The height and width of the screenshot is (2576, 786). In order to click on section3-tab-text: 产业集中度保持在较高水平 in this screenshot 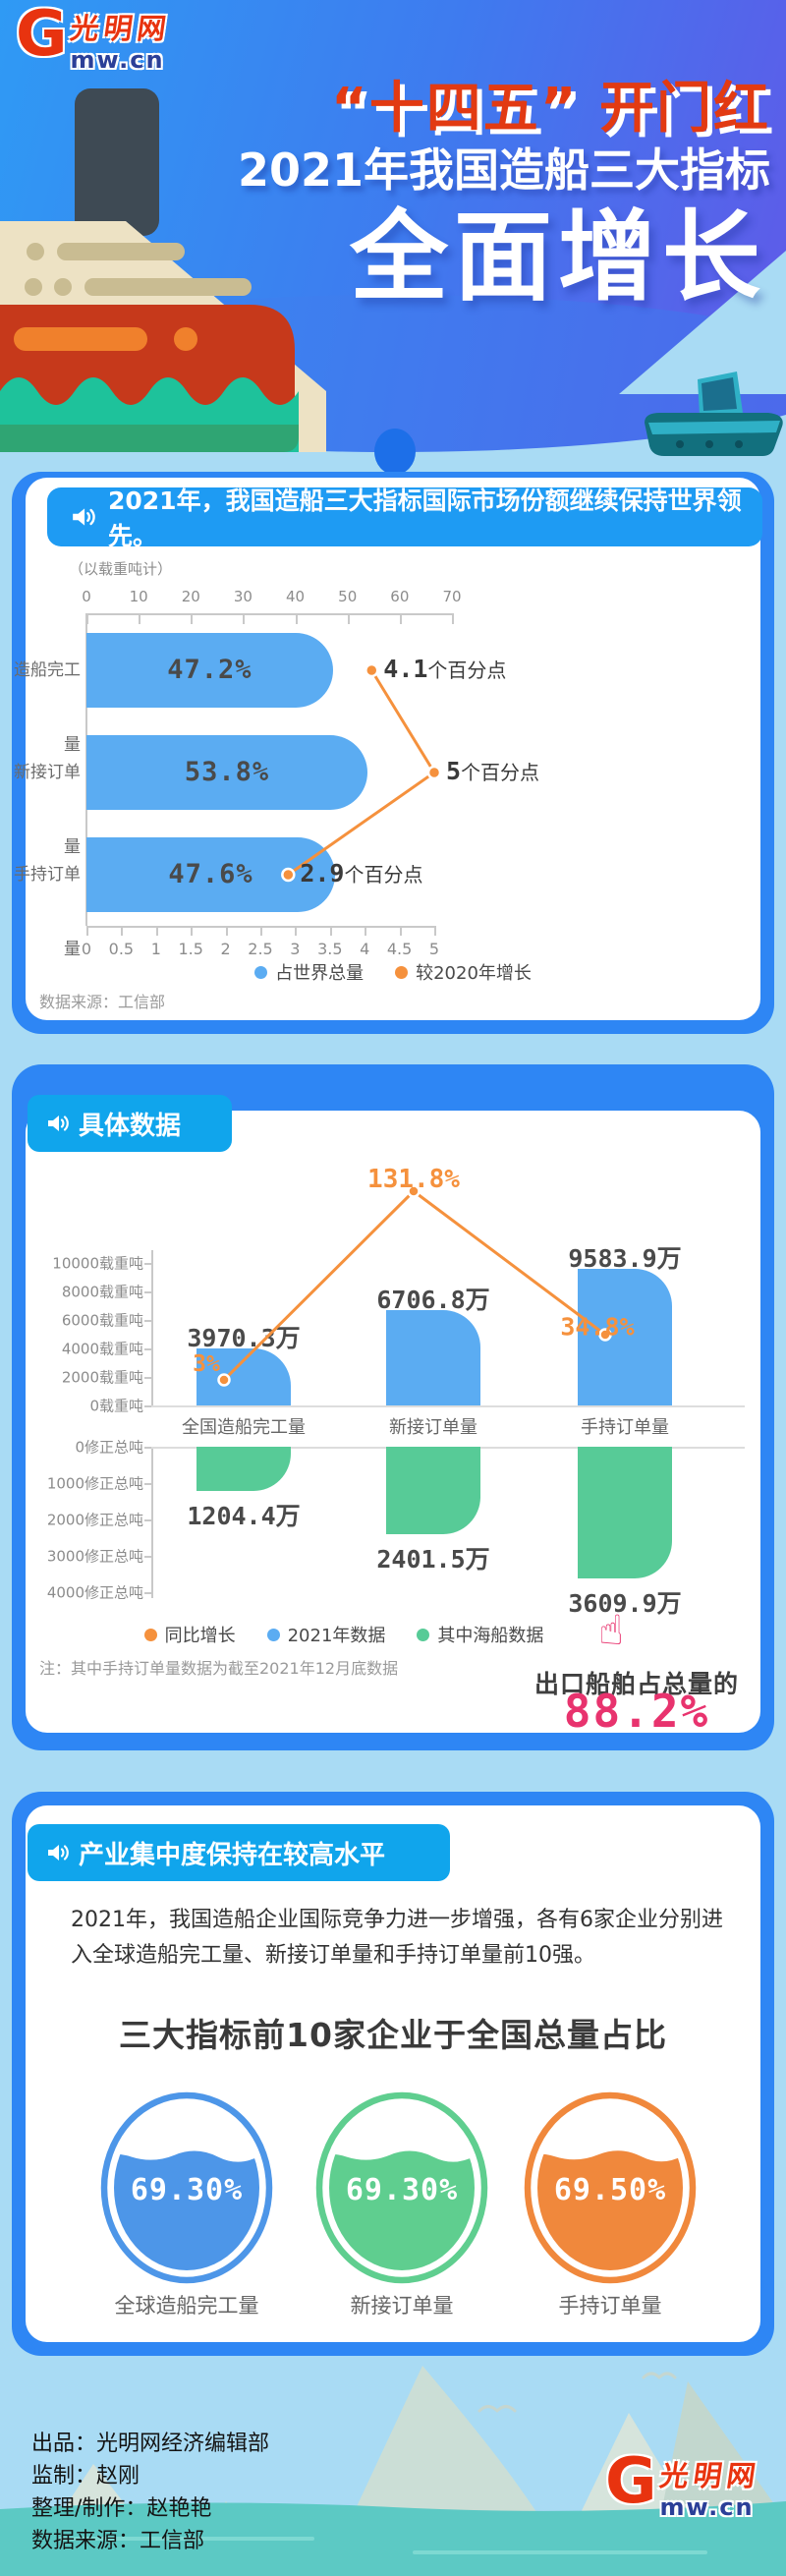, I will do `click(233, 1855)`.